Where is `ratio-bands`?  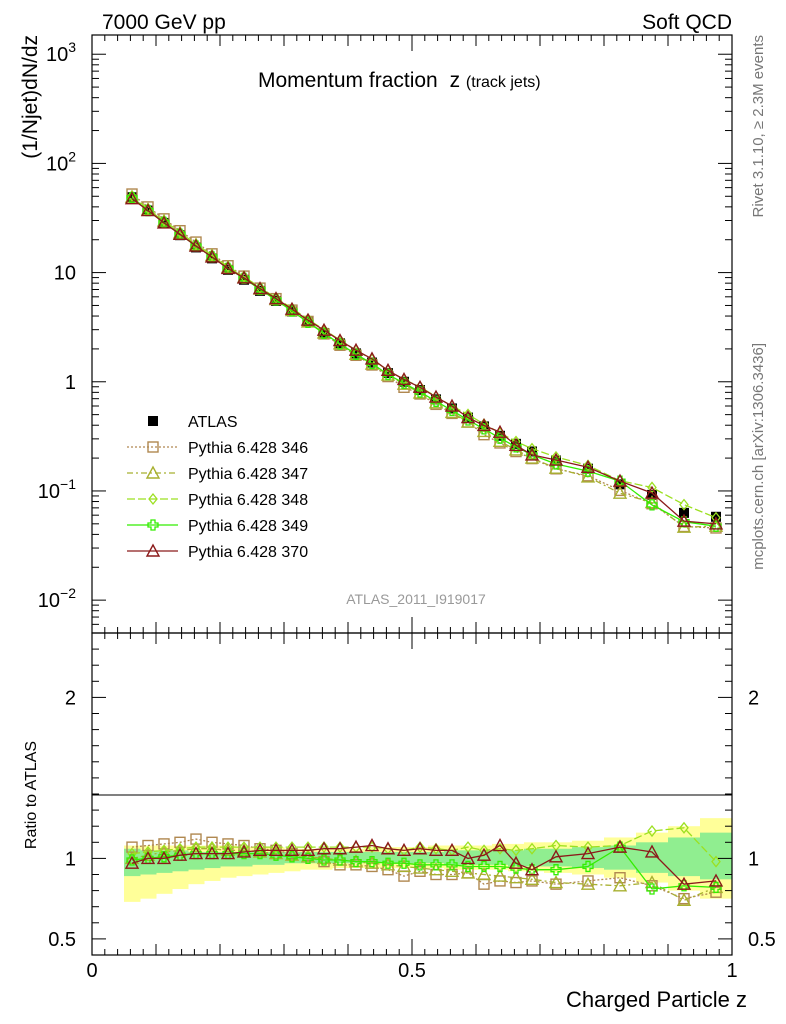
ratio-bands is located at coordinates (428, 860).